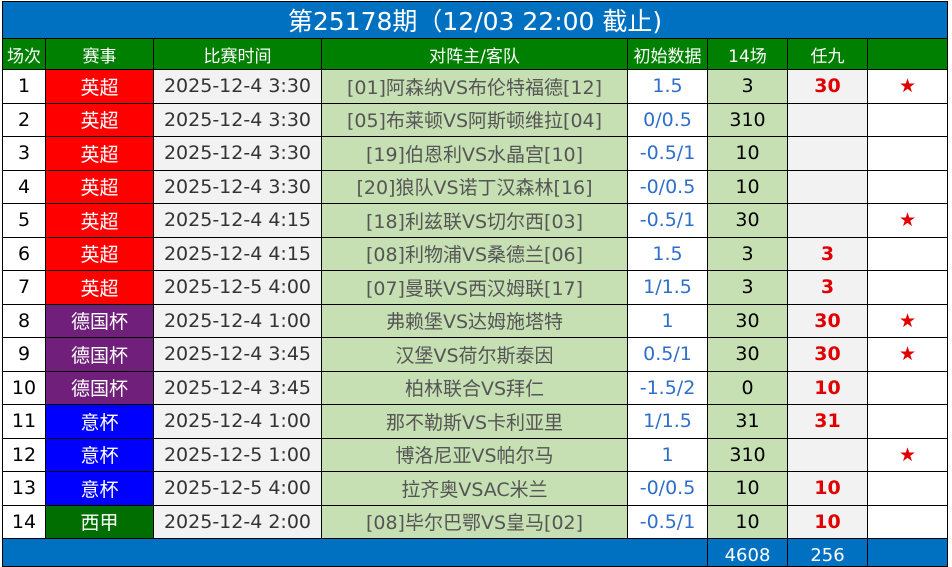 This screenshot has width=952, height=567. I want to click on header-14: 14场, so click(747, 54).